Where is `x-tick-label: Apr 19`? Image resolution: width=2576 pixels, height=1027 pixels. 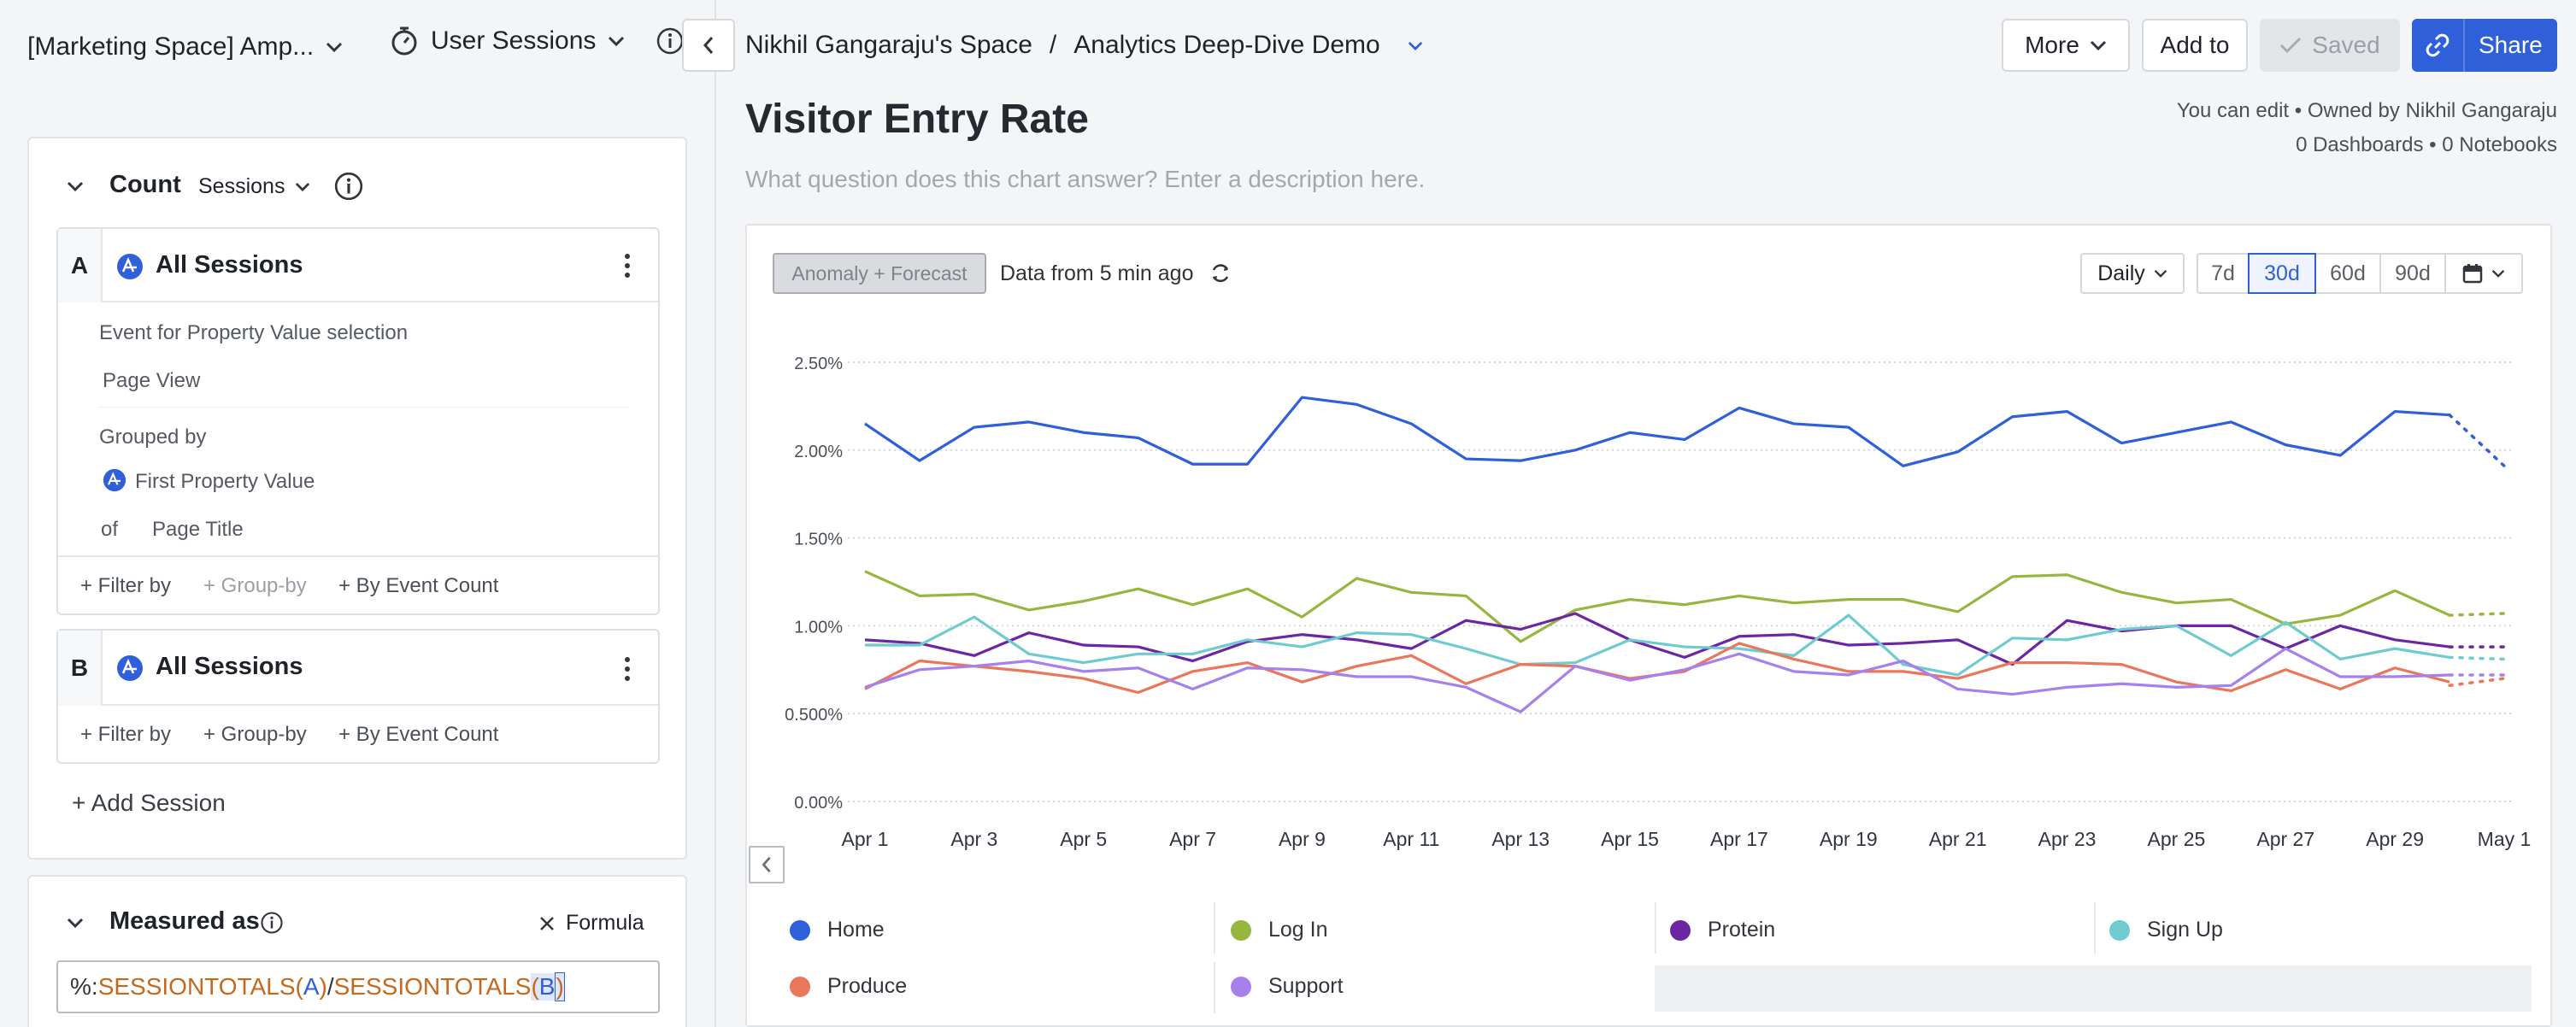
x-tick-label: Apr 19 is located at coordinates (1849, 839).